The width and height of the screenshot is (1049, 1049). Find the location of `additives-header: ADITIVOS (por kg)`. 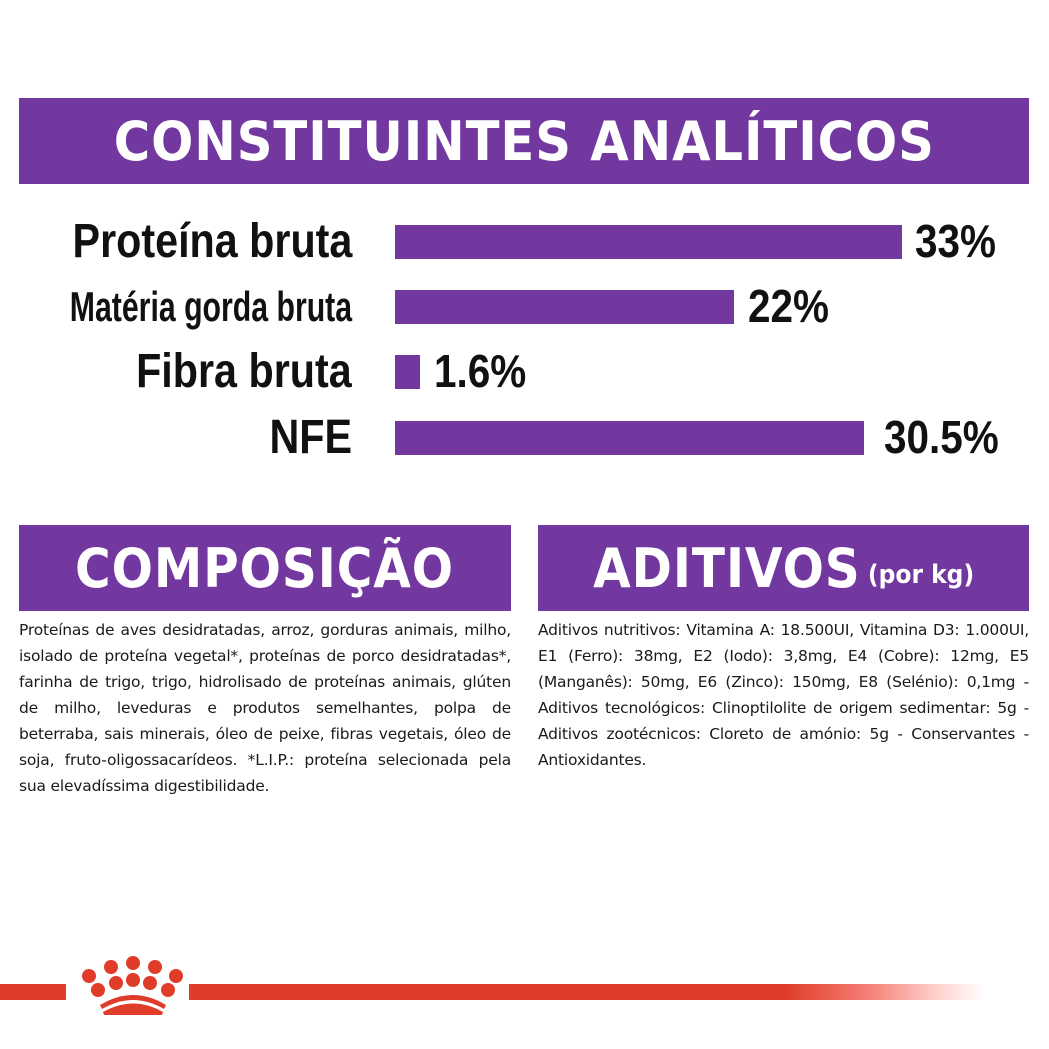

additives-header: ADITIVOS (por kg) is located at coordinates (783, 568).